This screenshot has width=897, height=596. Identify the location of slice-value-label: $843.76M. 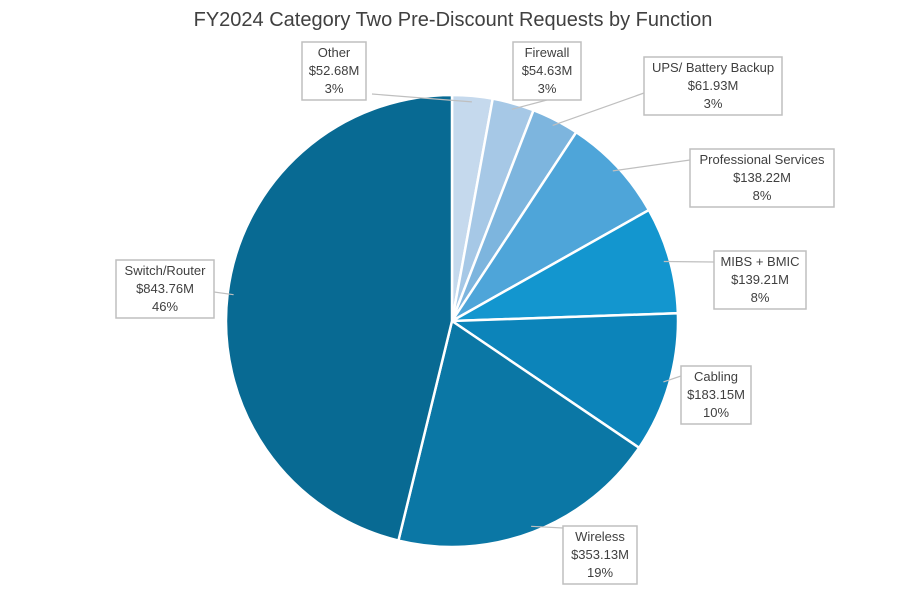
(165, 288).